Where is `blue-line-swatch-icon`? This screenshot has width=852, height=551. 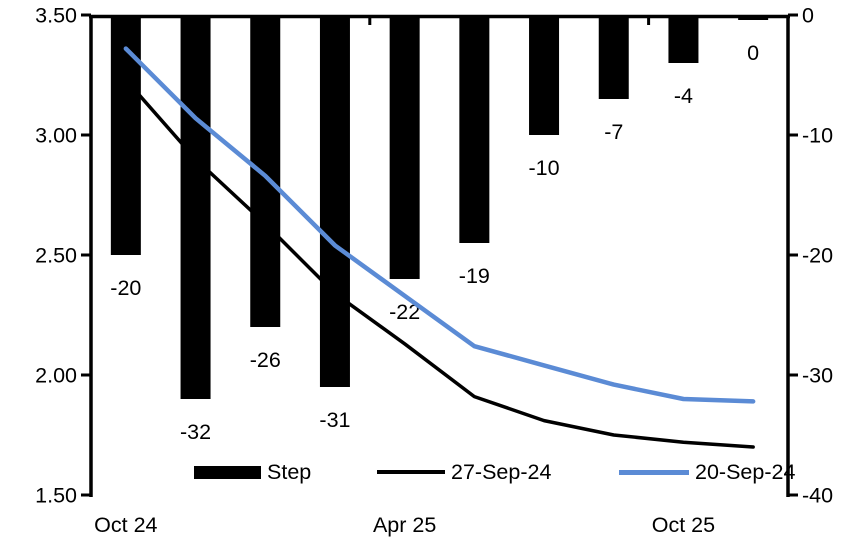 blue-line-swatch-icon is located at coordinates (654, 472).